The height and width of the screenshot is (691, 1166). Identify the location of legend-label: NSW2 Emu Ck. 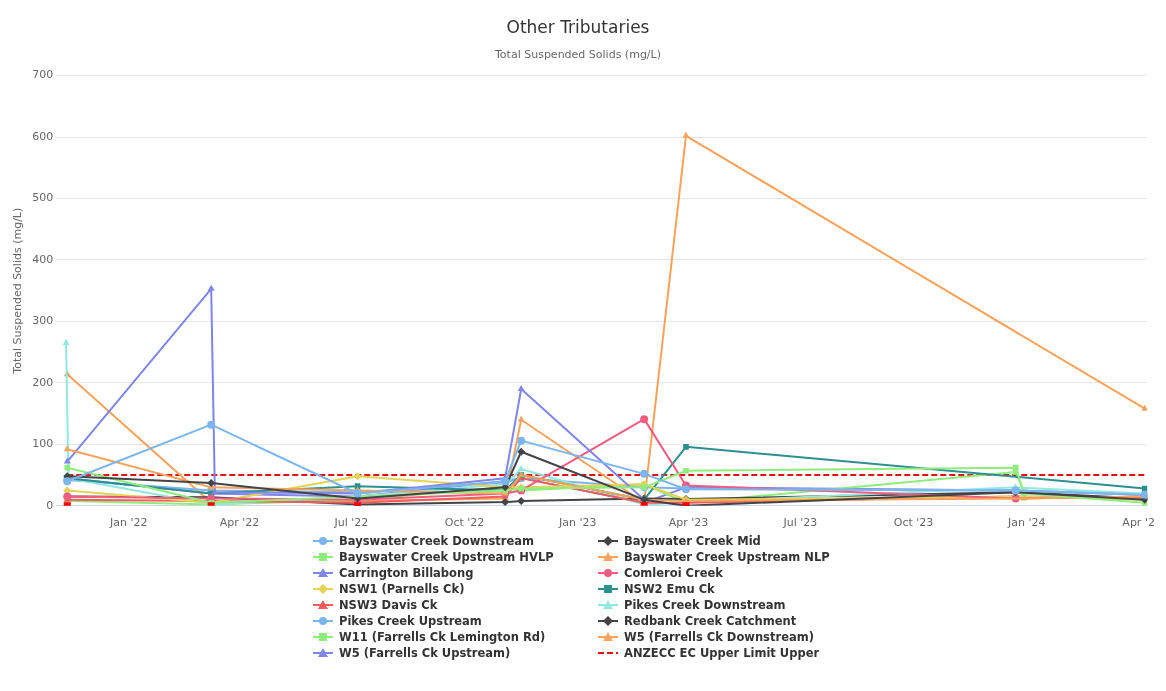
(669, 588).